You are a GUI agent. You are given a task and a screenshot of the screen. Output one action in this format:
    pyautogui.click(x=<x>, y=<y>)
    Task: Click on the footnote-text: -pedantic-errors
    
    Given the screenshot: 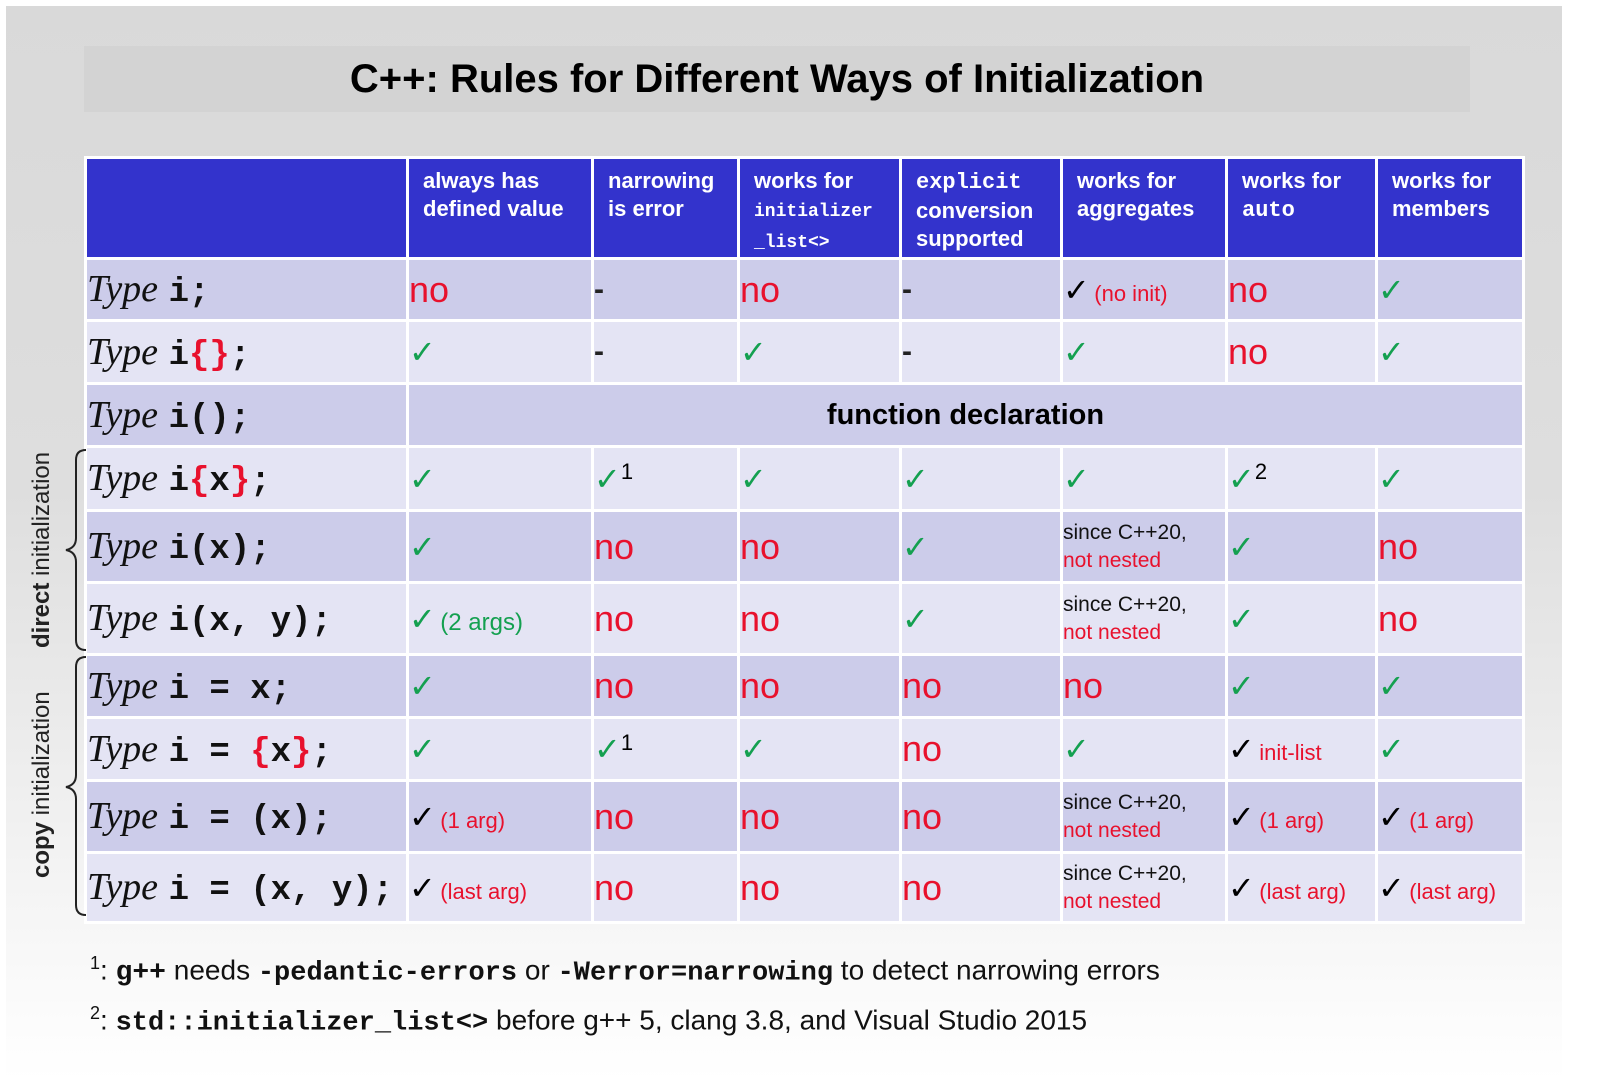 What is the action you would take?
    pyautogui.click(x=387, y=973)
    